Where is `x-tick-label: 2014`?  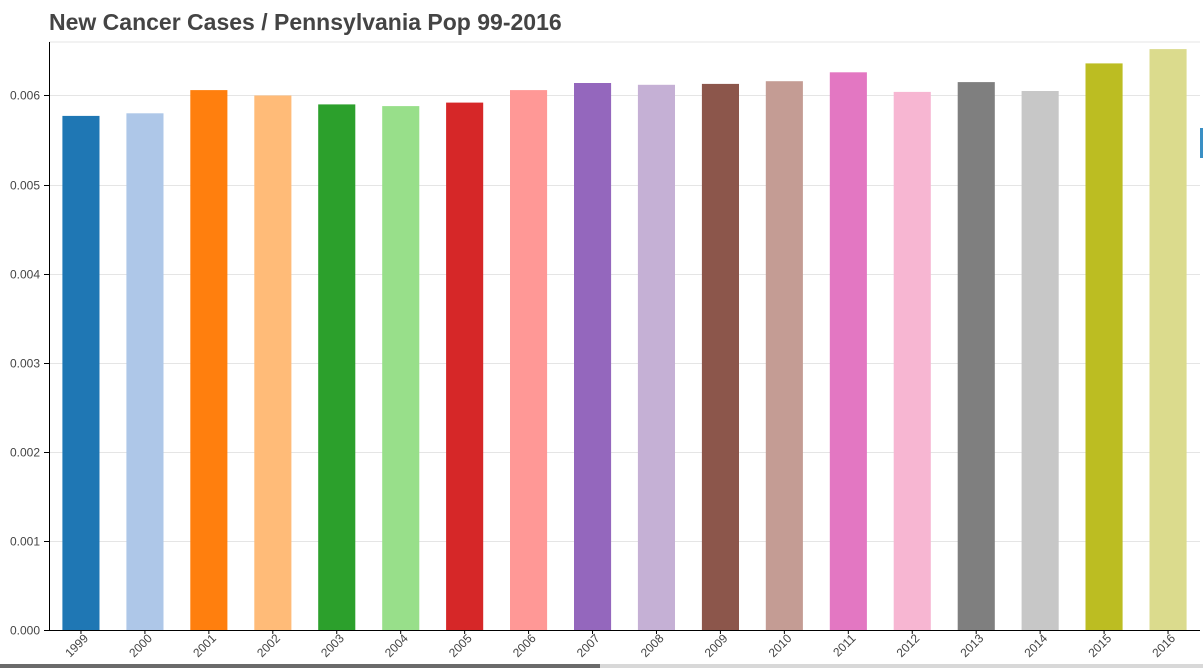 x-tick-label: 2014 is located at coordinates (1035, 645).